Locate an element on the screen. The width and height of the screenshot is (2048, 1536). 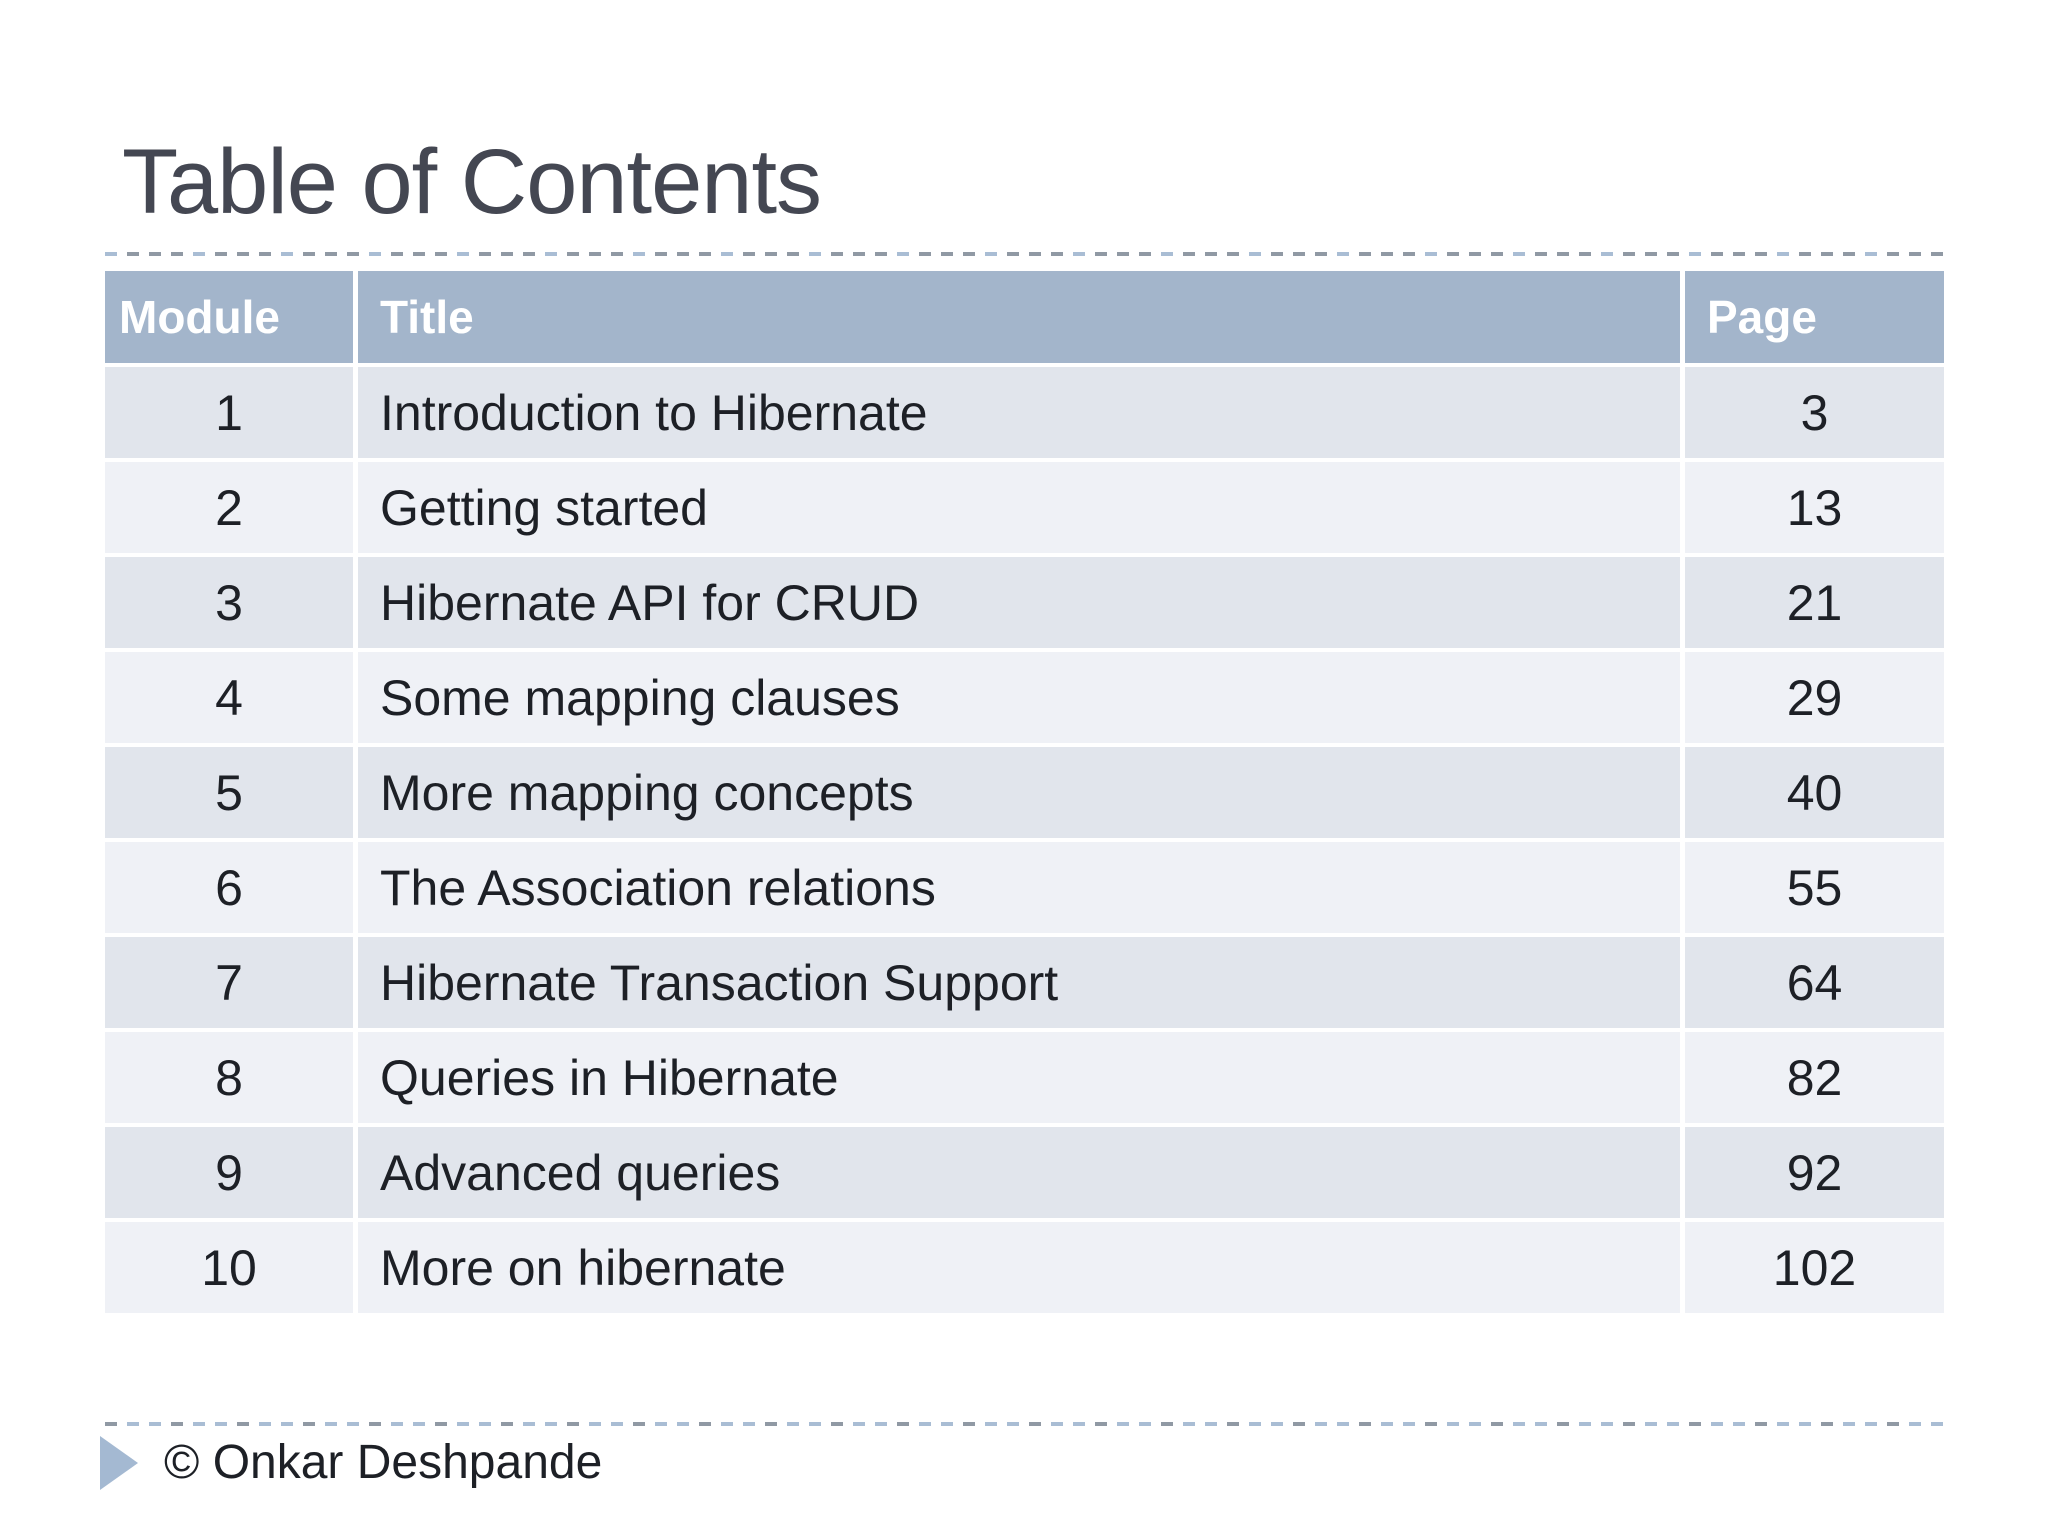
module-cell: 10 is located at coordinates (229, 1267).